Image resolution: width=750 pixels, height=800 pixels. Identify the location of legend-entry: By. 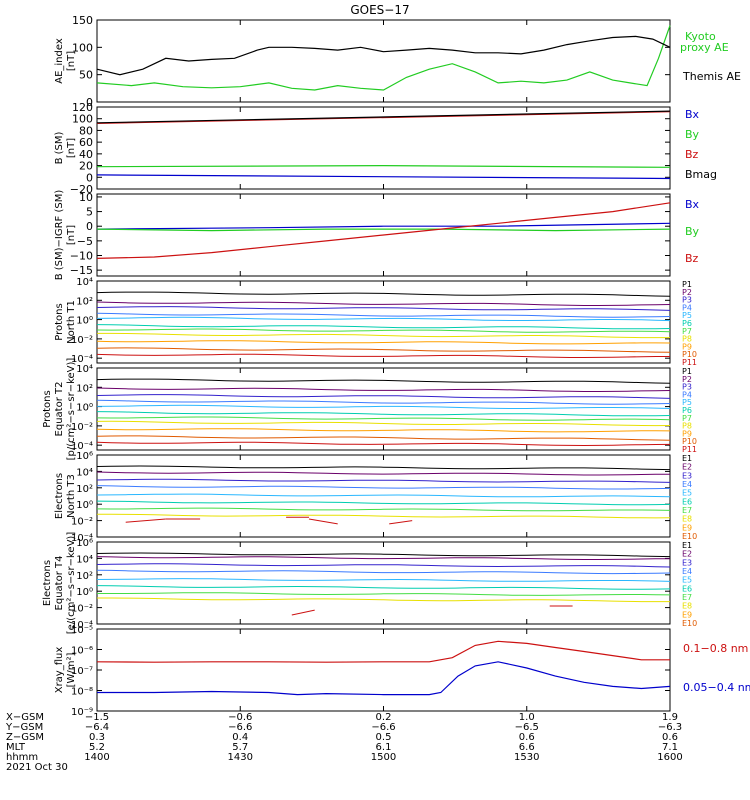
(692, 134).